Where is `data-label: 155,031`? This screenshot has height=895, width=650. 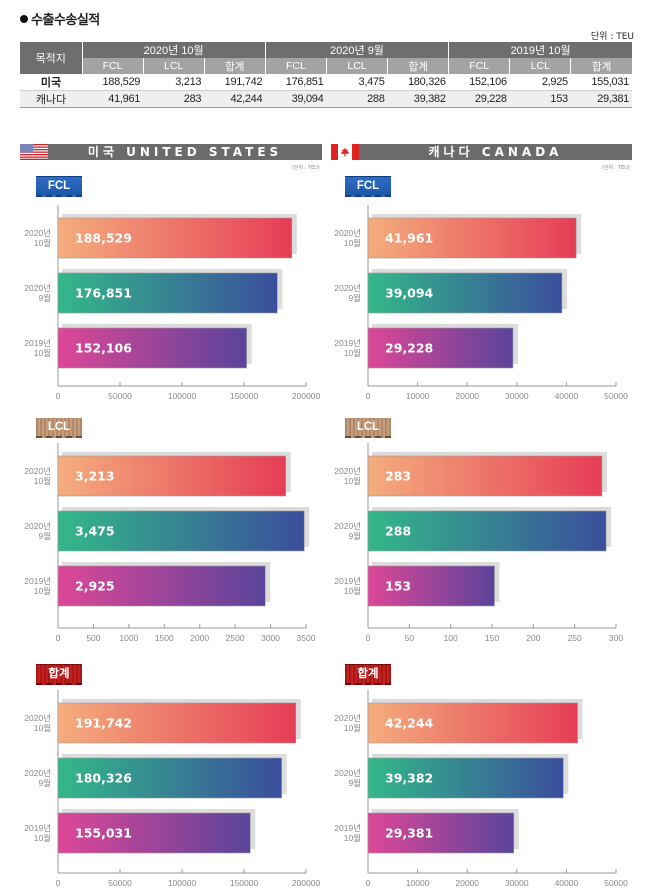
data-label: 155,031 is located at coordinates (103, 833).